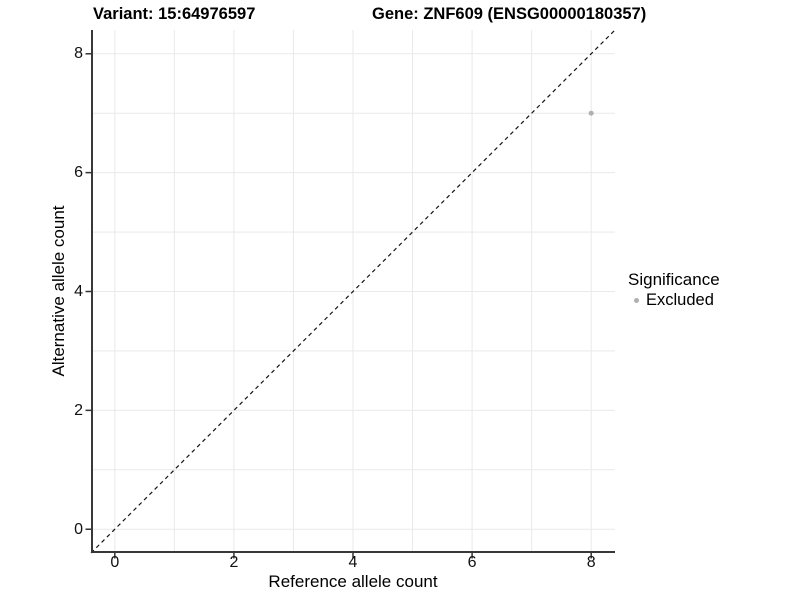  I want to click on y-tick-label: 8, so click(78, 54).